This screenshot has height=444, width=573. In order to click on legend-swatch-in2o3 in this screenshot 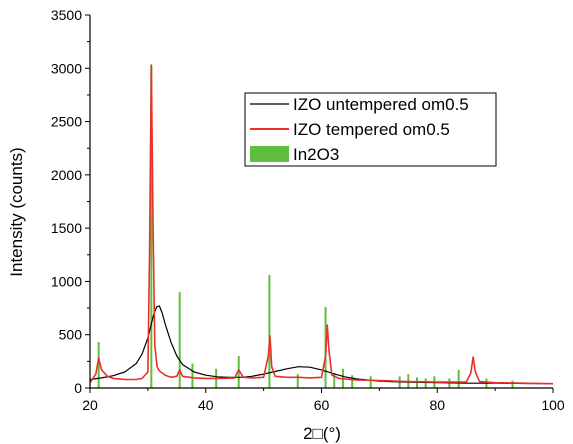, I will do `click(269, 154)`.